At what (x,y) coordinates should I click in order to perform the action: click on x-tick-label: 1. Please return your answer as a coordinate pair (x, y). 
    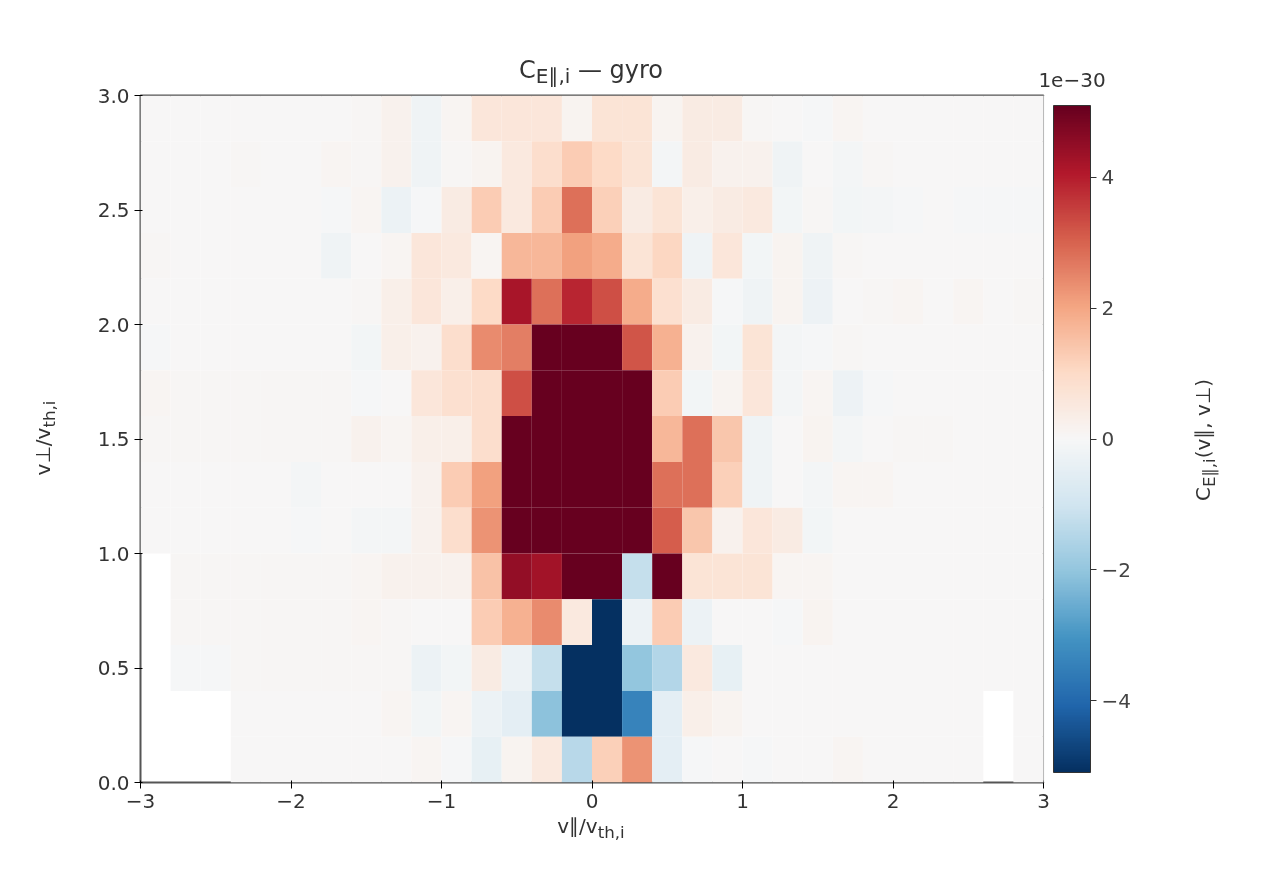
    Looking at the image, I should click on (742, 800).